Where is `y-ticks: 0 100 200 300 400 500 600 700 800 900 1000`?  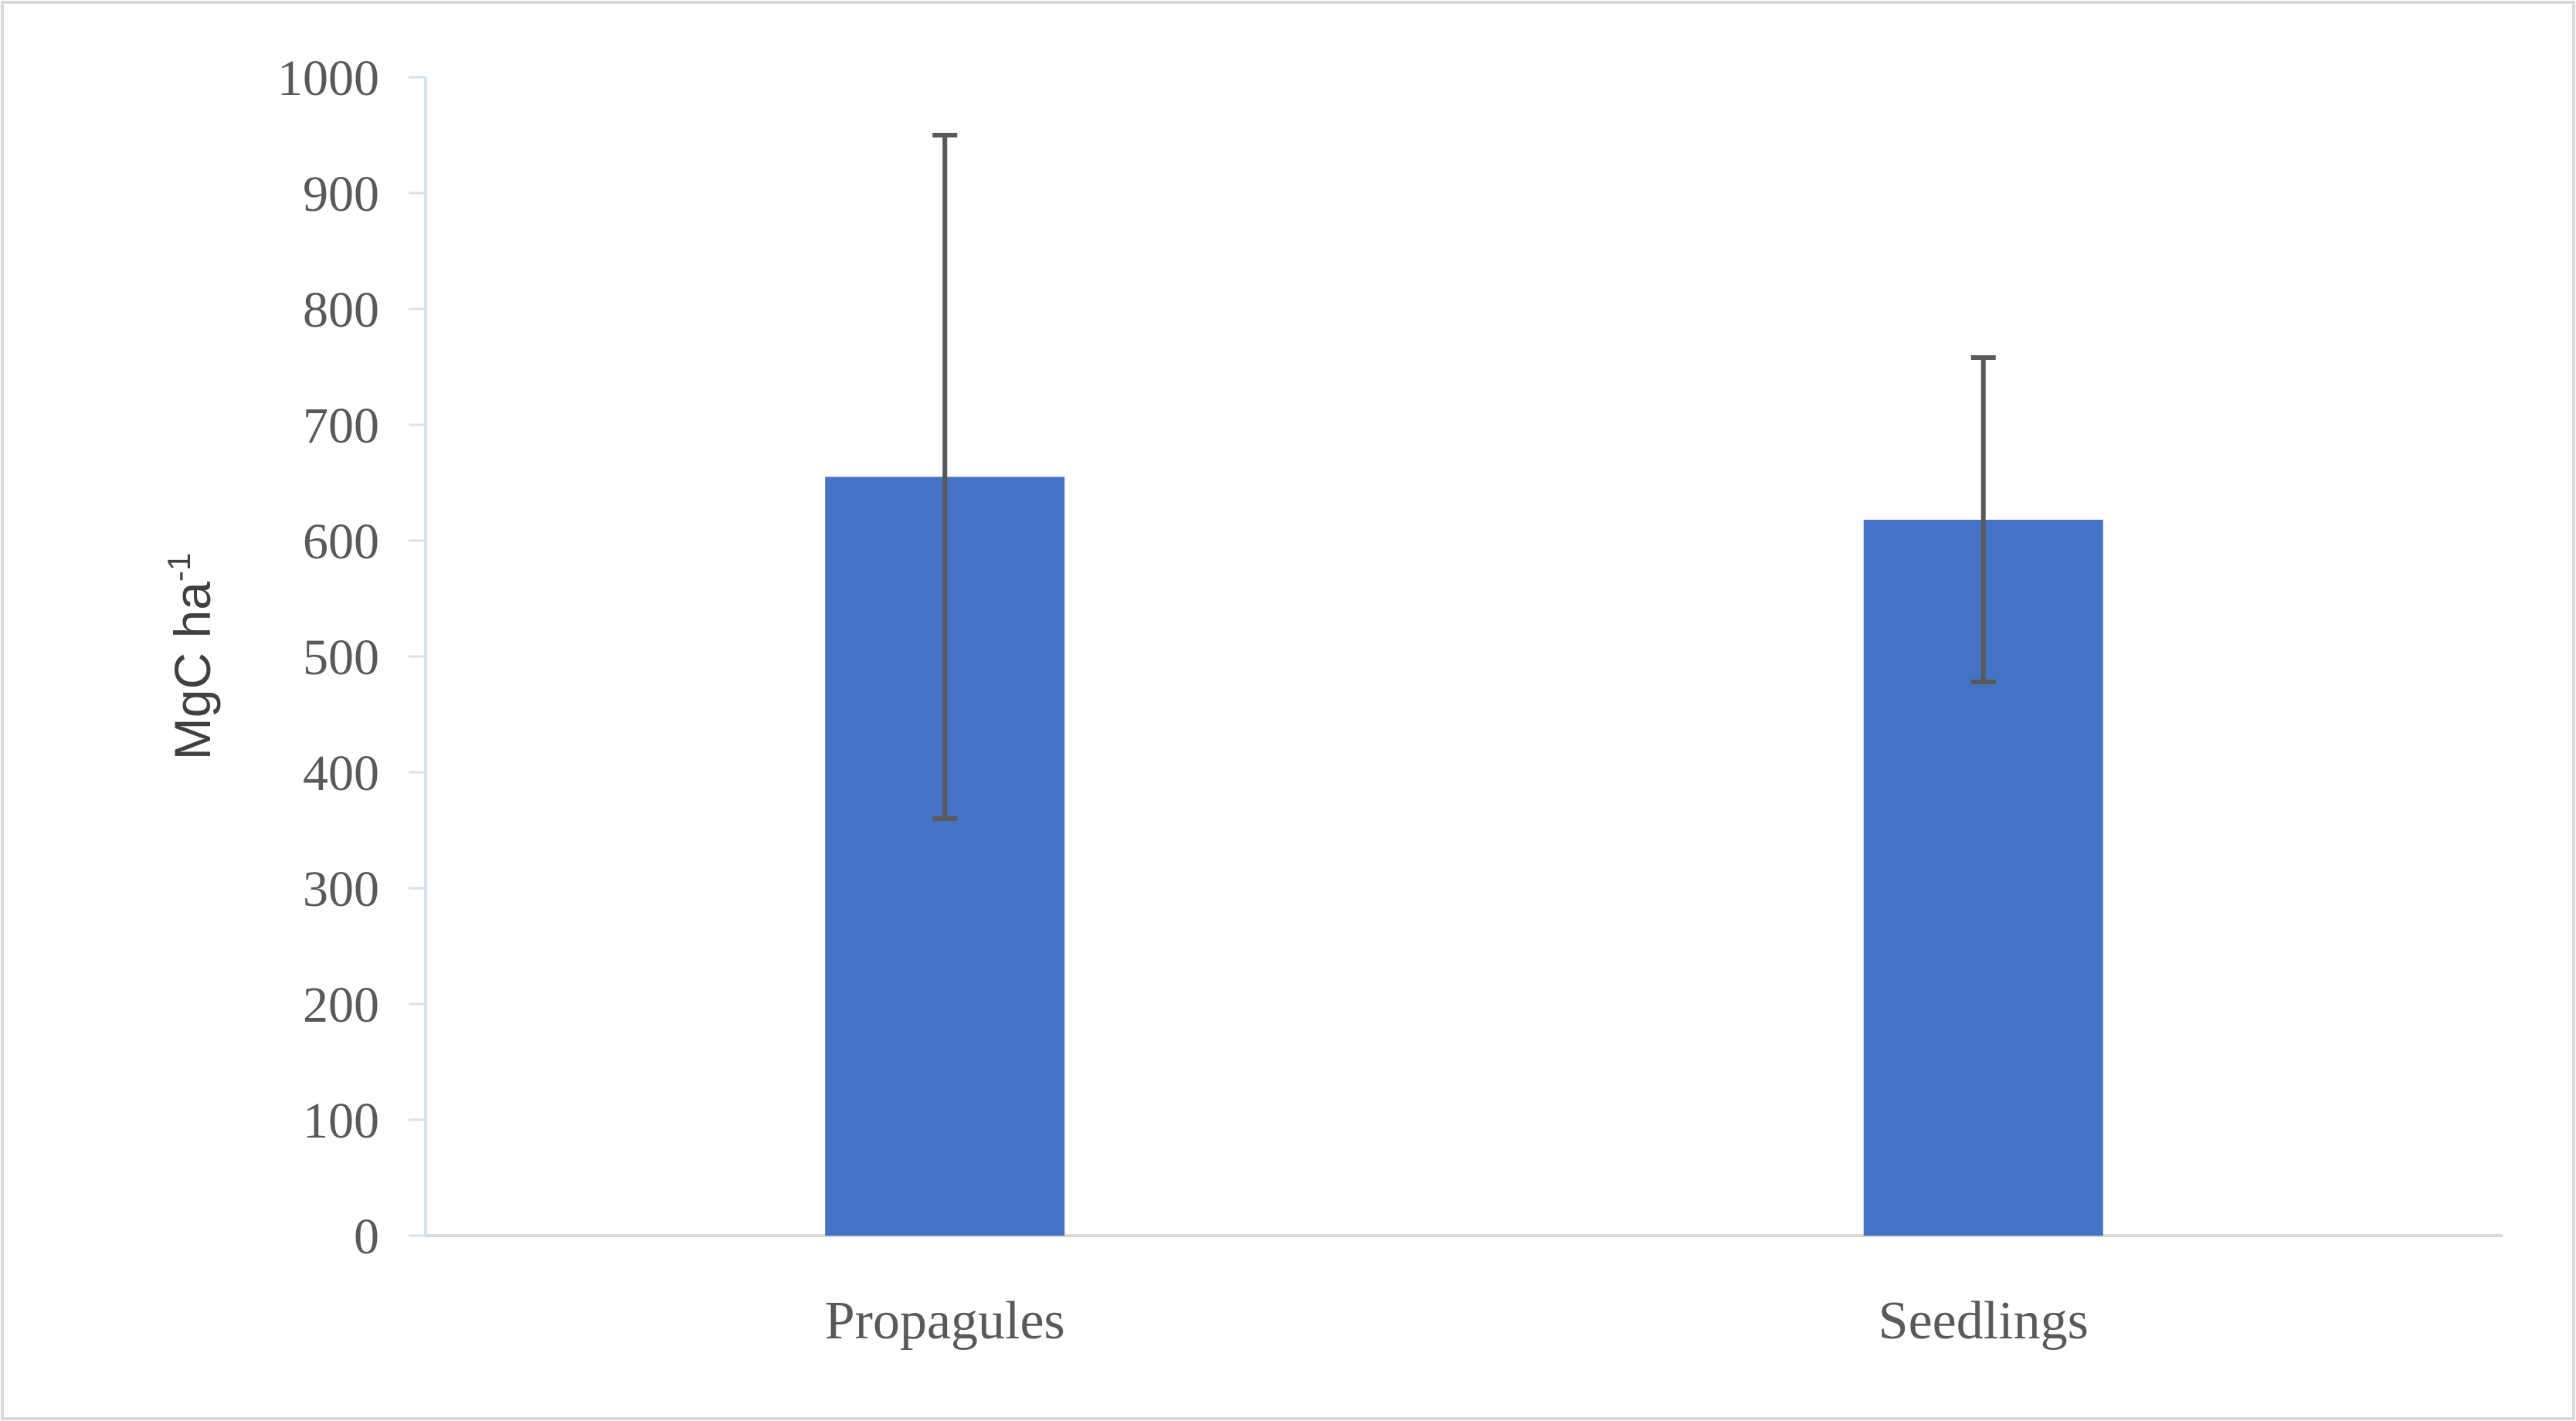
y-ticks: 0 100 200 300 400 500 600 700 800 900 1000 is located at coordinates (352, 657).